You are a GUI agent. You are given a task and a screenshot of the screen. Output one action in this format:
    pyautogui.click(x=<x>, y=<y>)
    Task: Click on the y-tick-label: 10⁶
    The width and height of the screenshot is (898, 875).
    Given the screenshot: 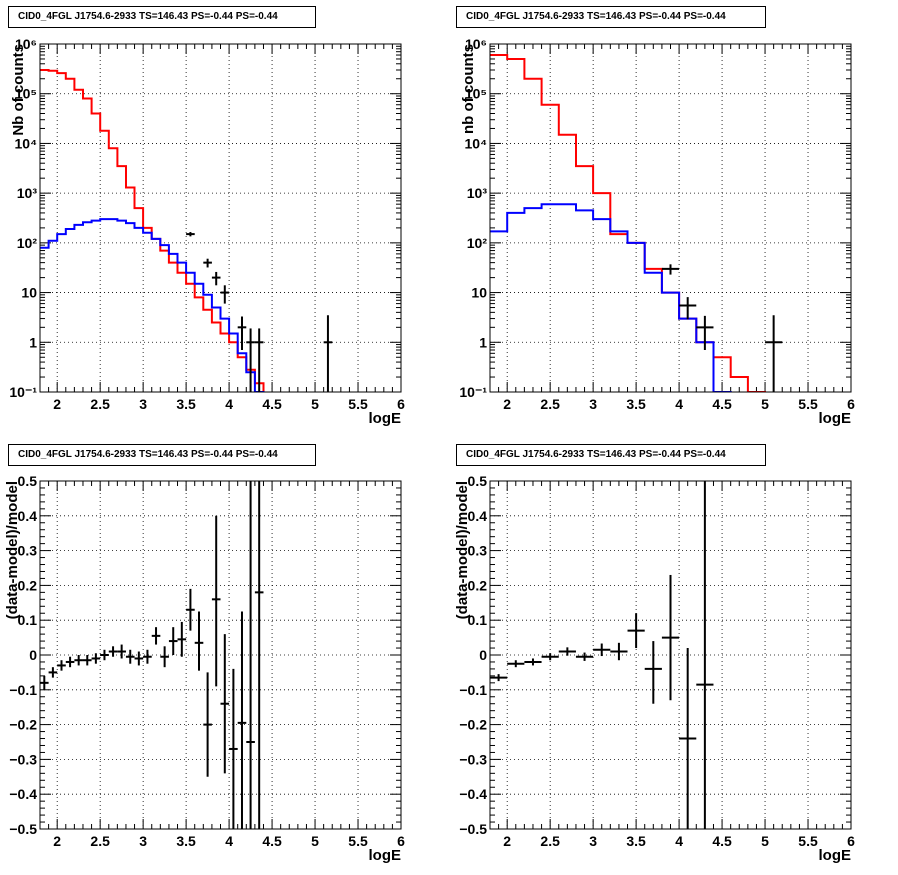 What is the action you would take?
    pyautogui.click(x=476, y=44)
    